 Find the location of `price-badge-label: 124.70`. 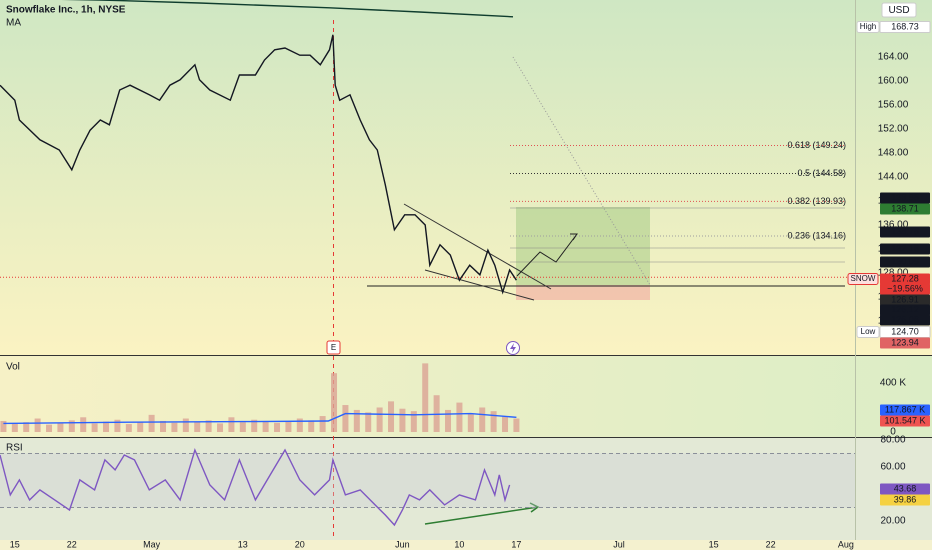

price-badge-label: 124.70 is located at coordinates (905, 331).